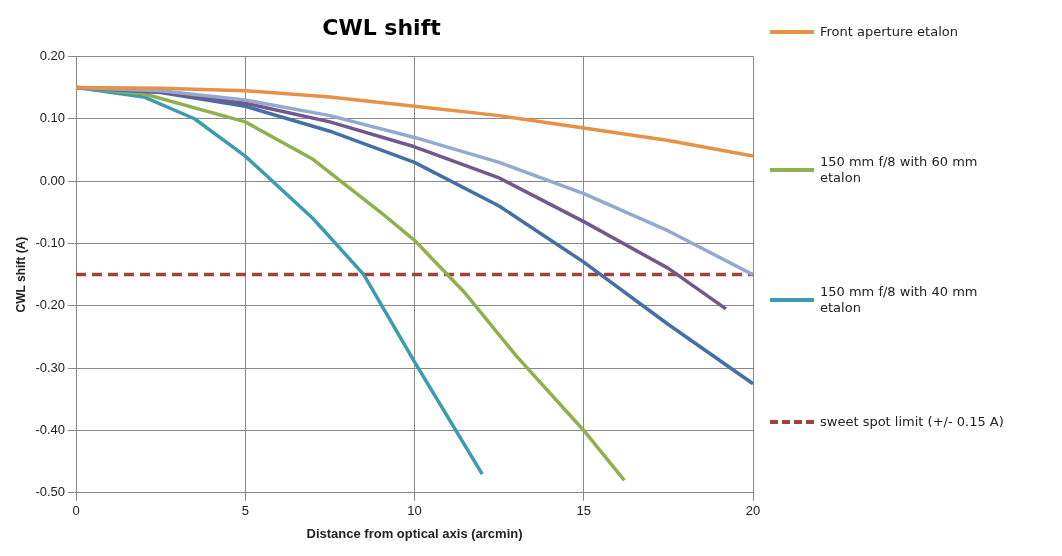 The height and width of the screenshot is (556, 1062). What do you see at coordinates (76, 511) in the screenshot?
I see `x-tick-label: 0` at bounding box center [76, 511].